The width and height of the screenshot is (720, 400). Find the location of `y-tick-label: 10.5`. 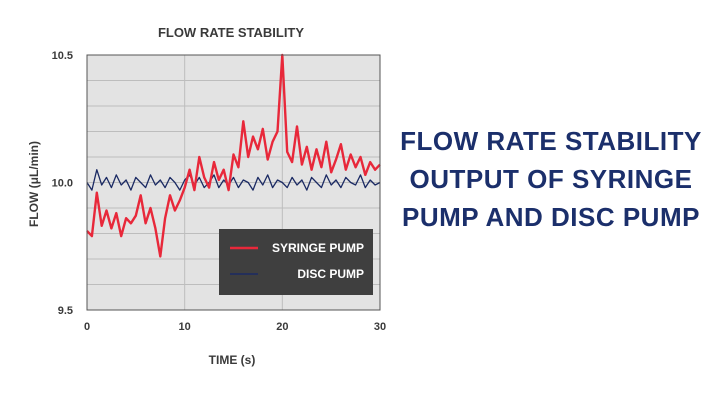

y-tick-label: 10.5 is located at coordinates (62, 56).